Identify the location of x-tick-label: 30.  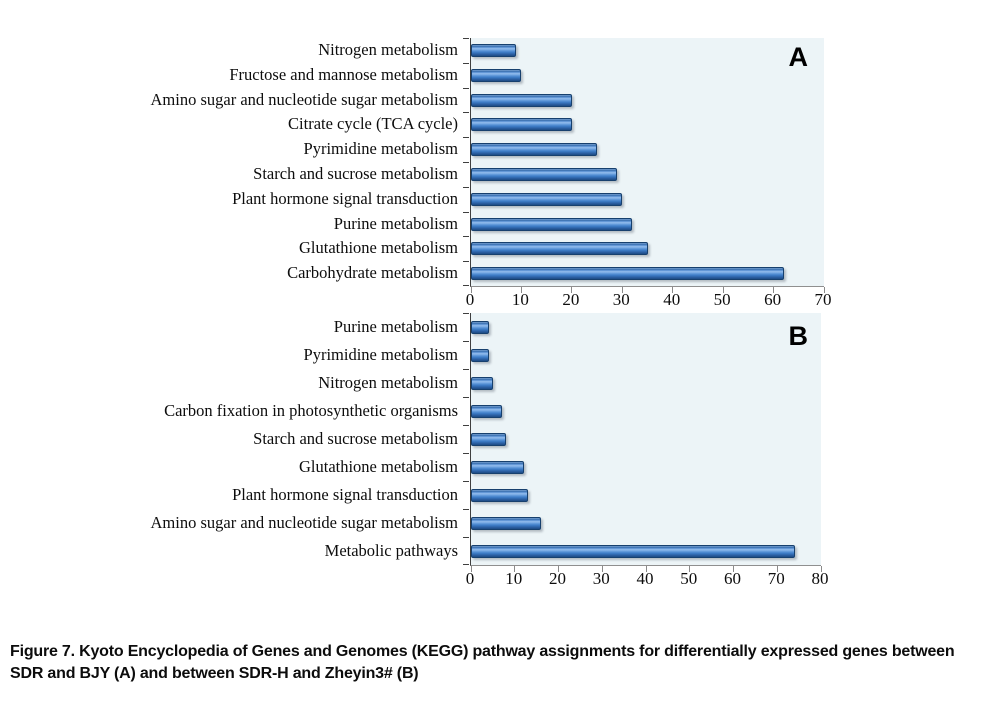
(621, 299).